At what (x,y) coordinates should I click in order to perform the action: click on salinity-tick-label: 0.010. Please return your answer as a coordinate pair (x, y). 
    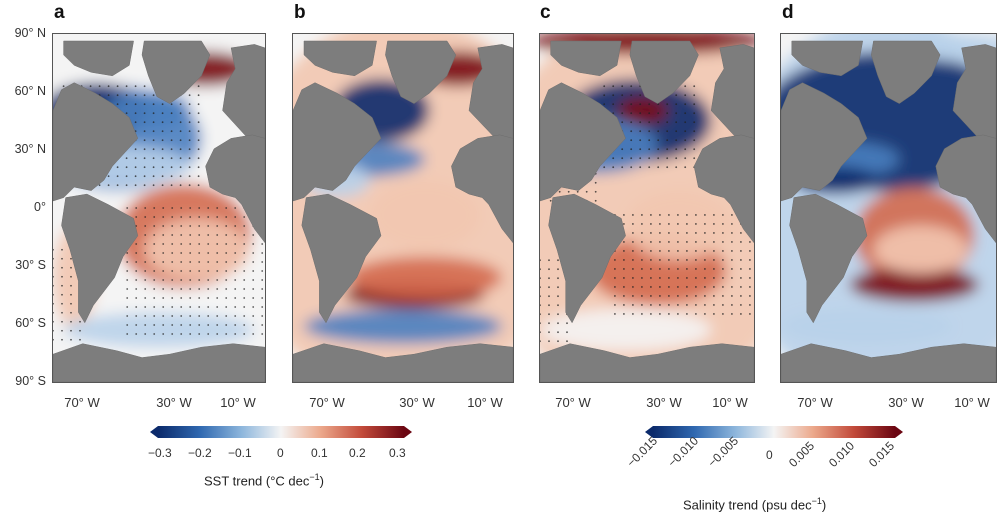
    Looking at the image, I should click on (842, 454).